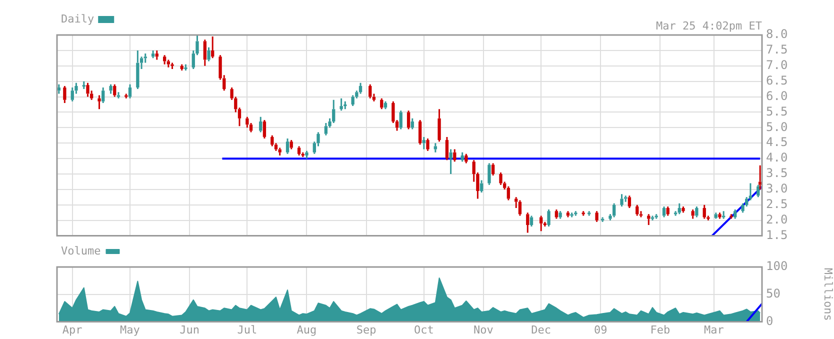 The image size is (834, 339). I want to click on y-tick-label: 6.0, so click(777, 95).